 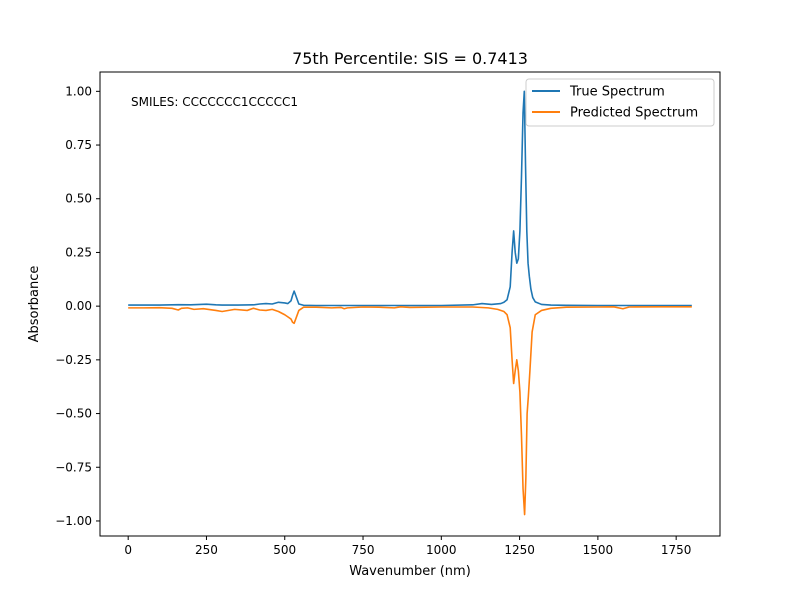 What do you see at coordinates (128, 550) in the screenshot?
I see `x-tick-label: 0` at bounding box center [128, 550].